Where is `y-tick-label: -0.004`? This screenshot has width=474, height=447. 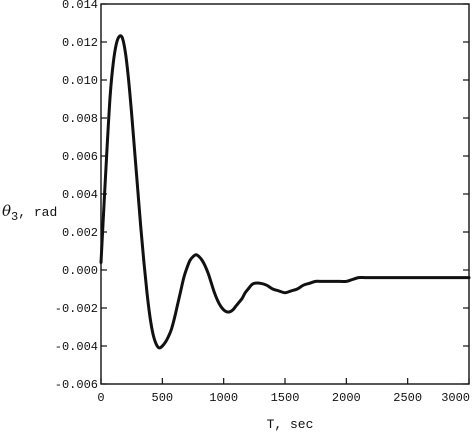
y-tick-label: -0.004 is located at coordinates (76, 347).